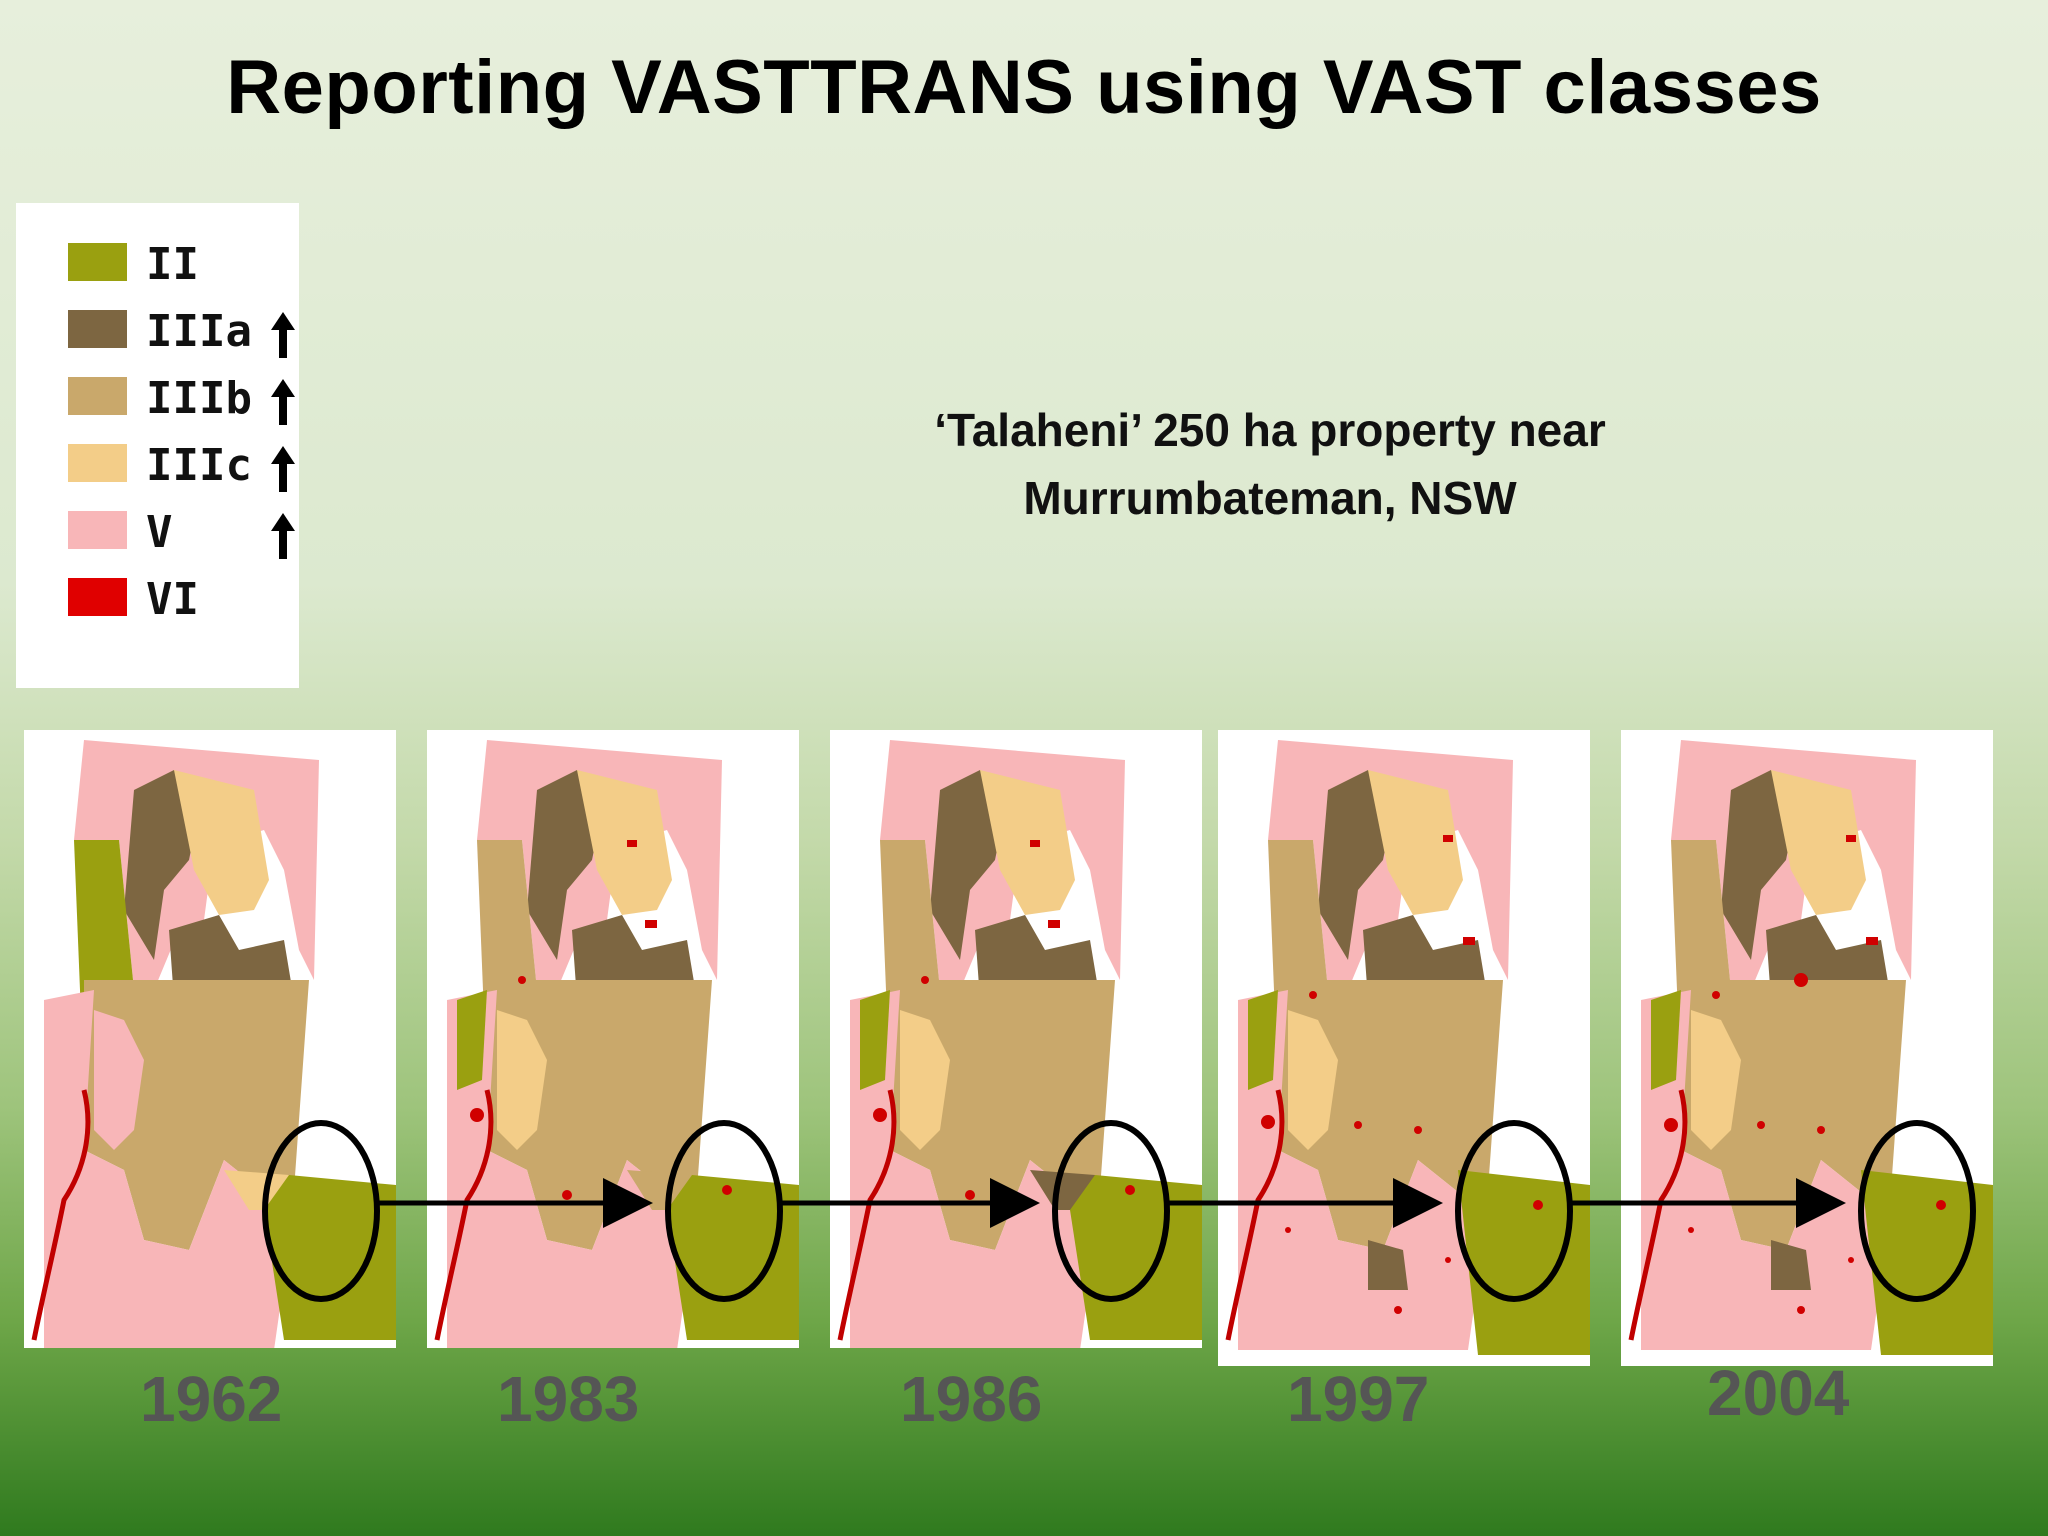 This screenshot has height=1536, width=2048. Describe the element at coordinates (199, 465) in the screenshot. I see `legend-label-iiic: IIIc` at that location.